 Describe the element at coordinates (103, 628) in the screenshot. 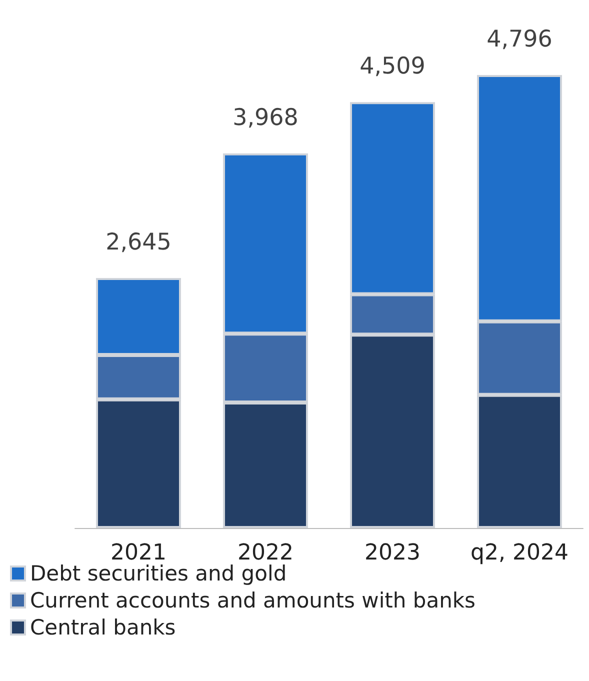

I see `legend-label: Central banks` at that location.